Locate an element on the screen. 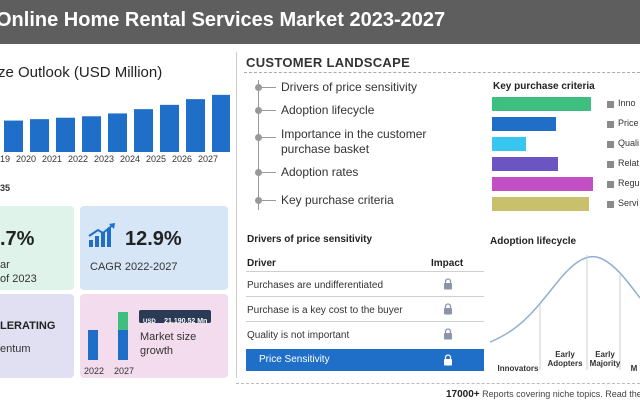 Image resolution: width=640 pixels, height=400 pixels. momentum-title: LERATING is located at coordinates (28, 326).